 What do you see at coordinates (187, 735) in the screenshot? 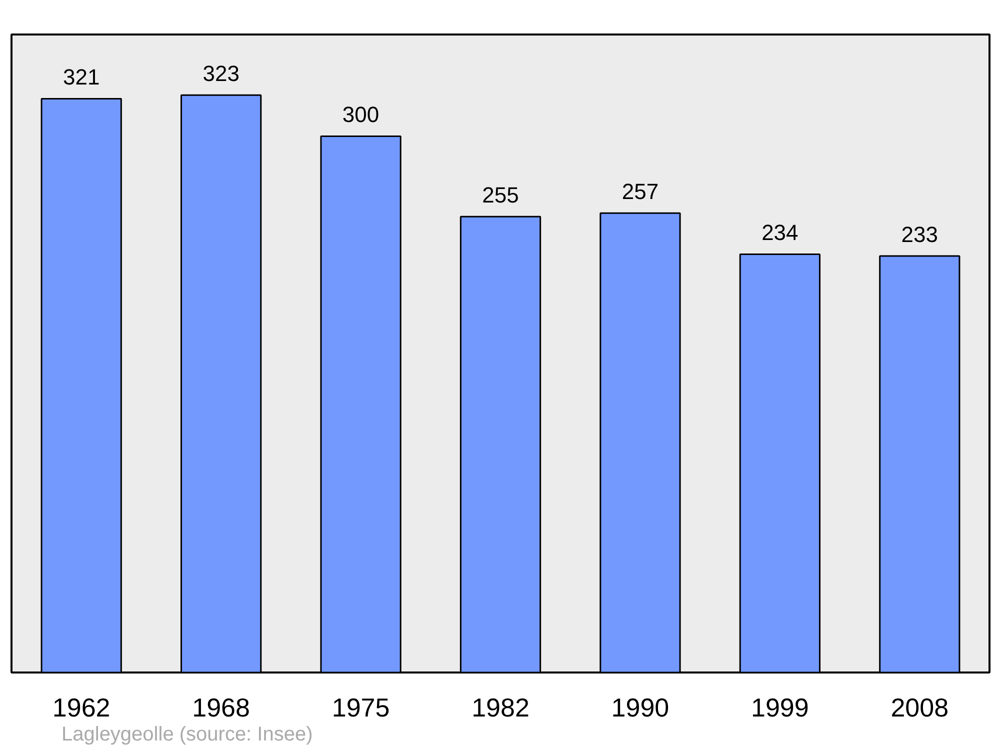
I see `text: Lagleygeolle (source: Insee)` at bounding box center [187, 735].